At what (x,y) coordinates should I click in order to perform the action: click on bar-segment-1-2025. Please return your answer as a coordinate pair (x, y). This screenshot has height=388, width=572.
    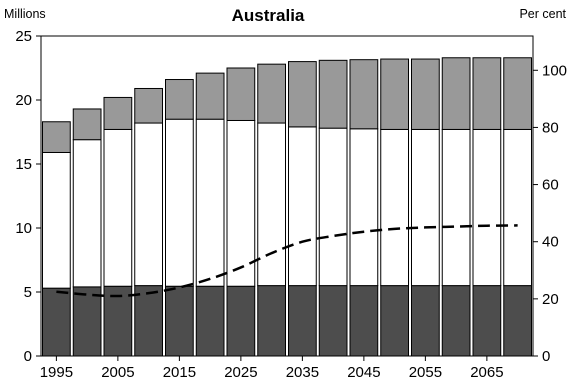
    Looking at the image, I should click on (241, 203).